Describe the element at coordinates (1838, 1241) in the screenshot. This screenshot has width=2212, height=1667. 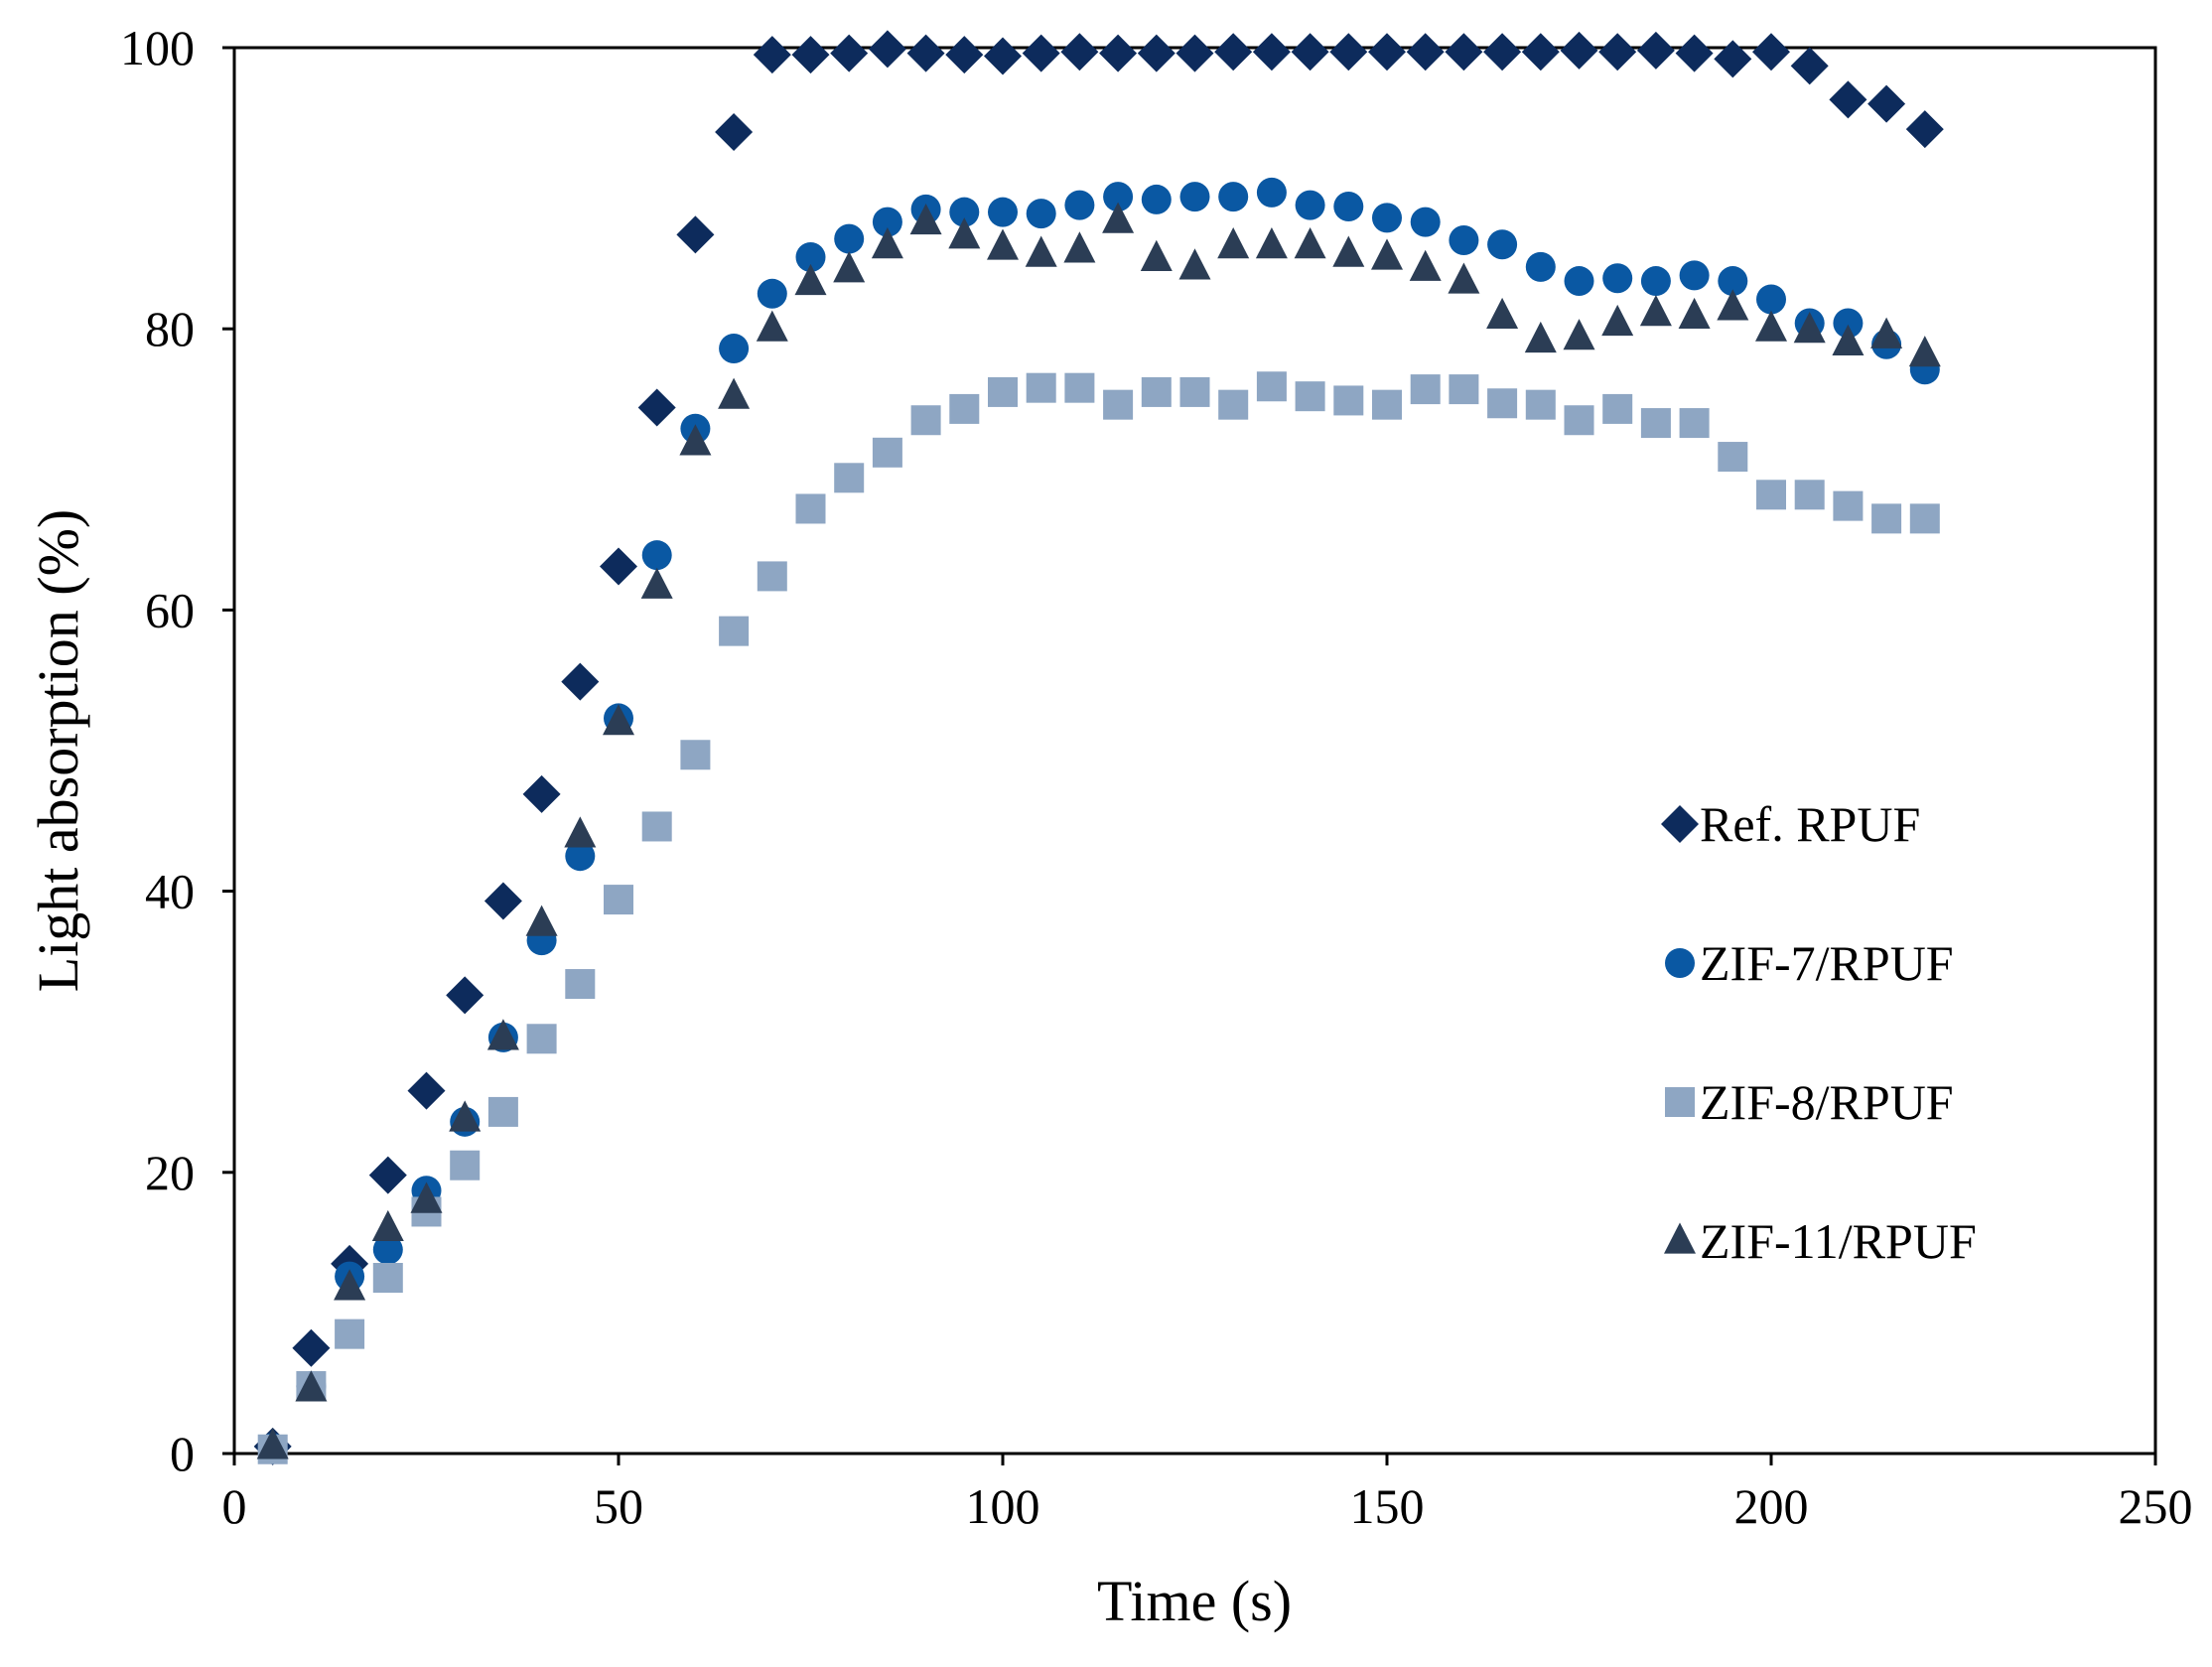
I see `legend-label: ZIF-11/RPUF` at that location.